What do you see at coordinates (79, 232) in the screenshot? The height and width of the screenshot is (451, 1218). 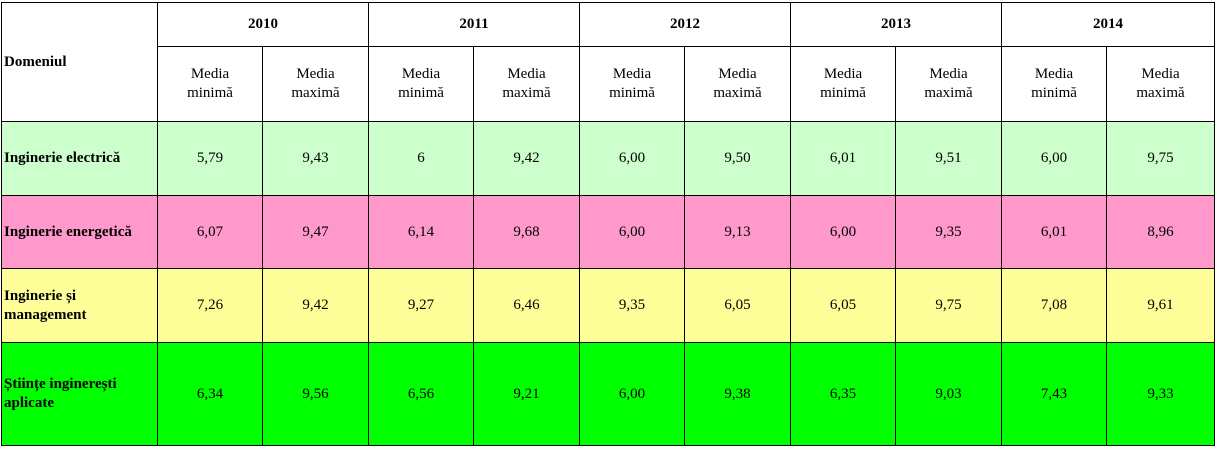 I see `domain-cell: Inginerie energetică` at bounding box center [79, 232].